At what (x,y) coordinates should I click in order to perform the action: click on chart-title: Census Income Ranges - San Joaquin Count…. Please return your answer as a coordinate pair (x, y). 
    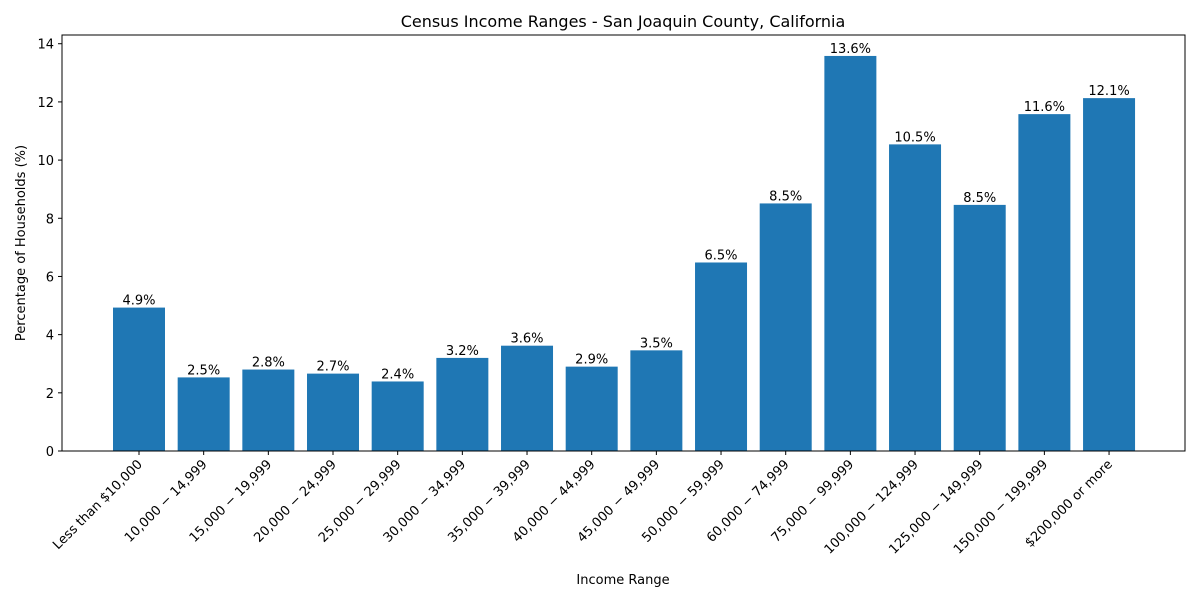
    Looking at the image, I should click on (623, 21).